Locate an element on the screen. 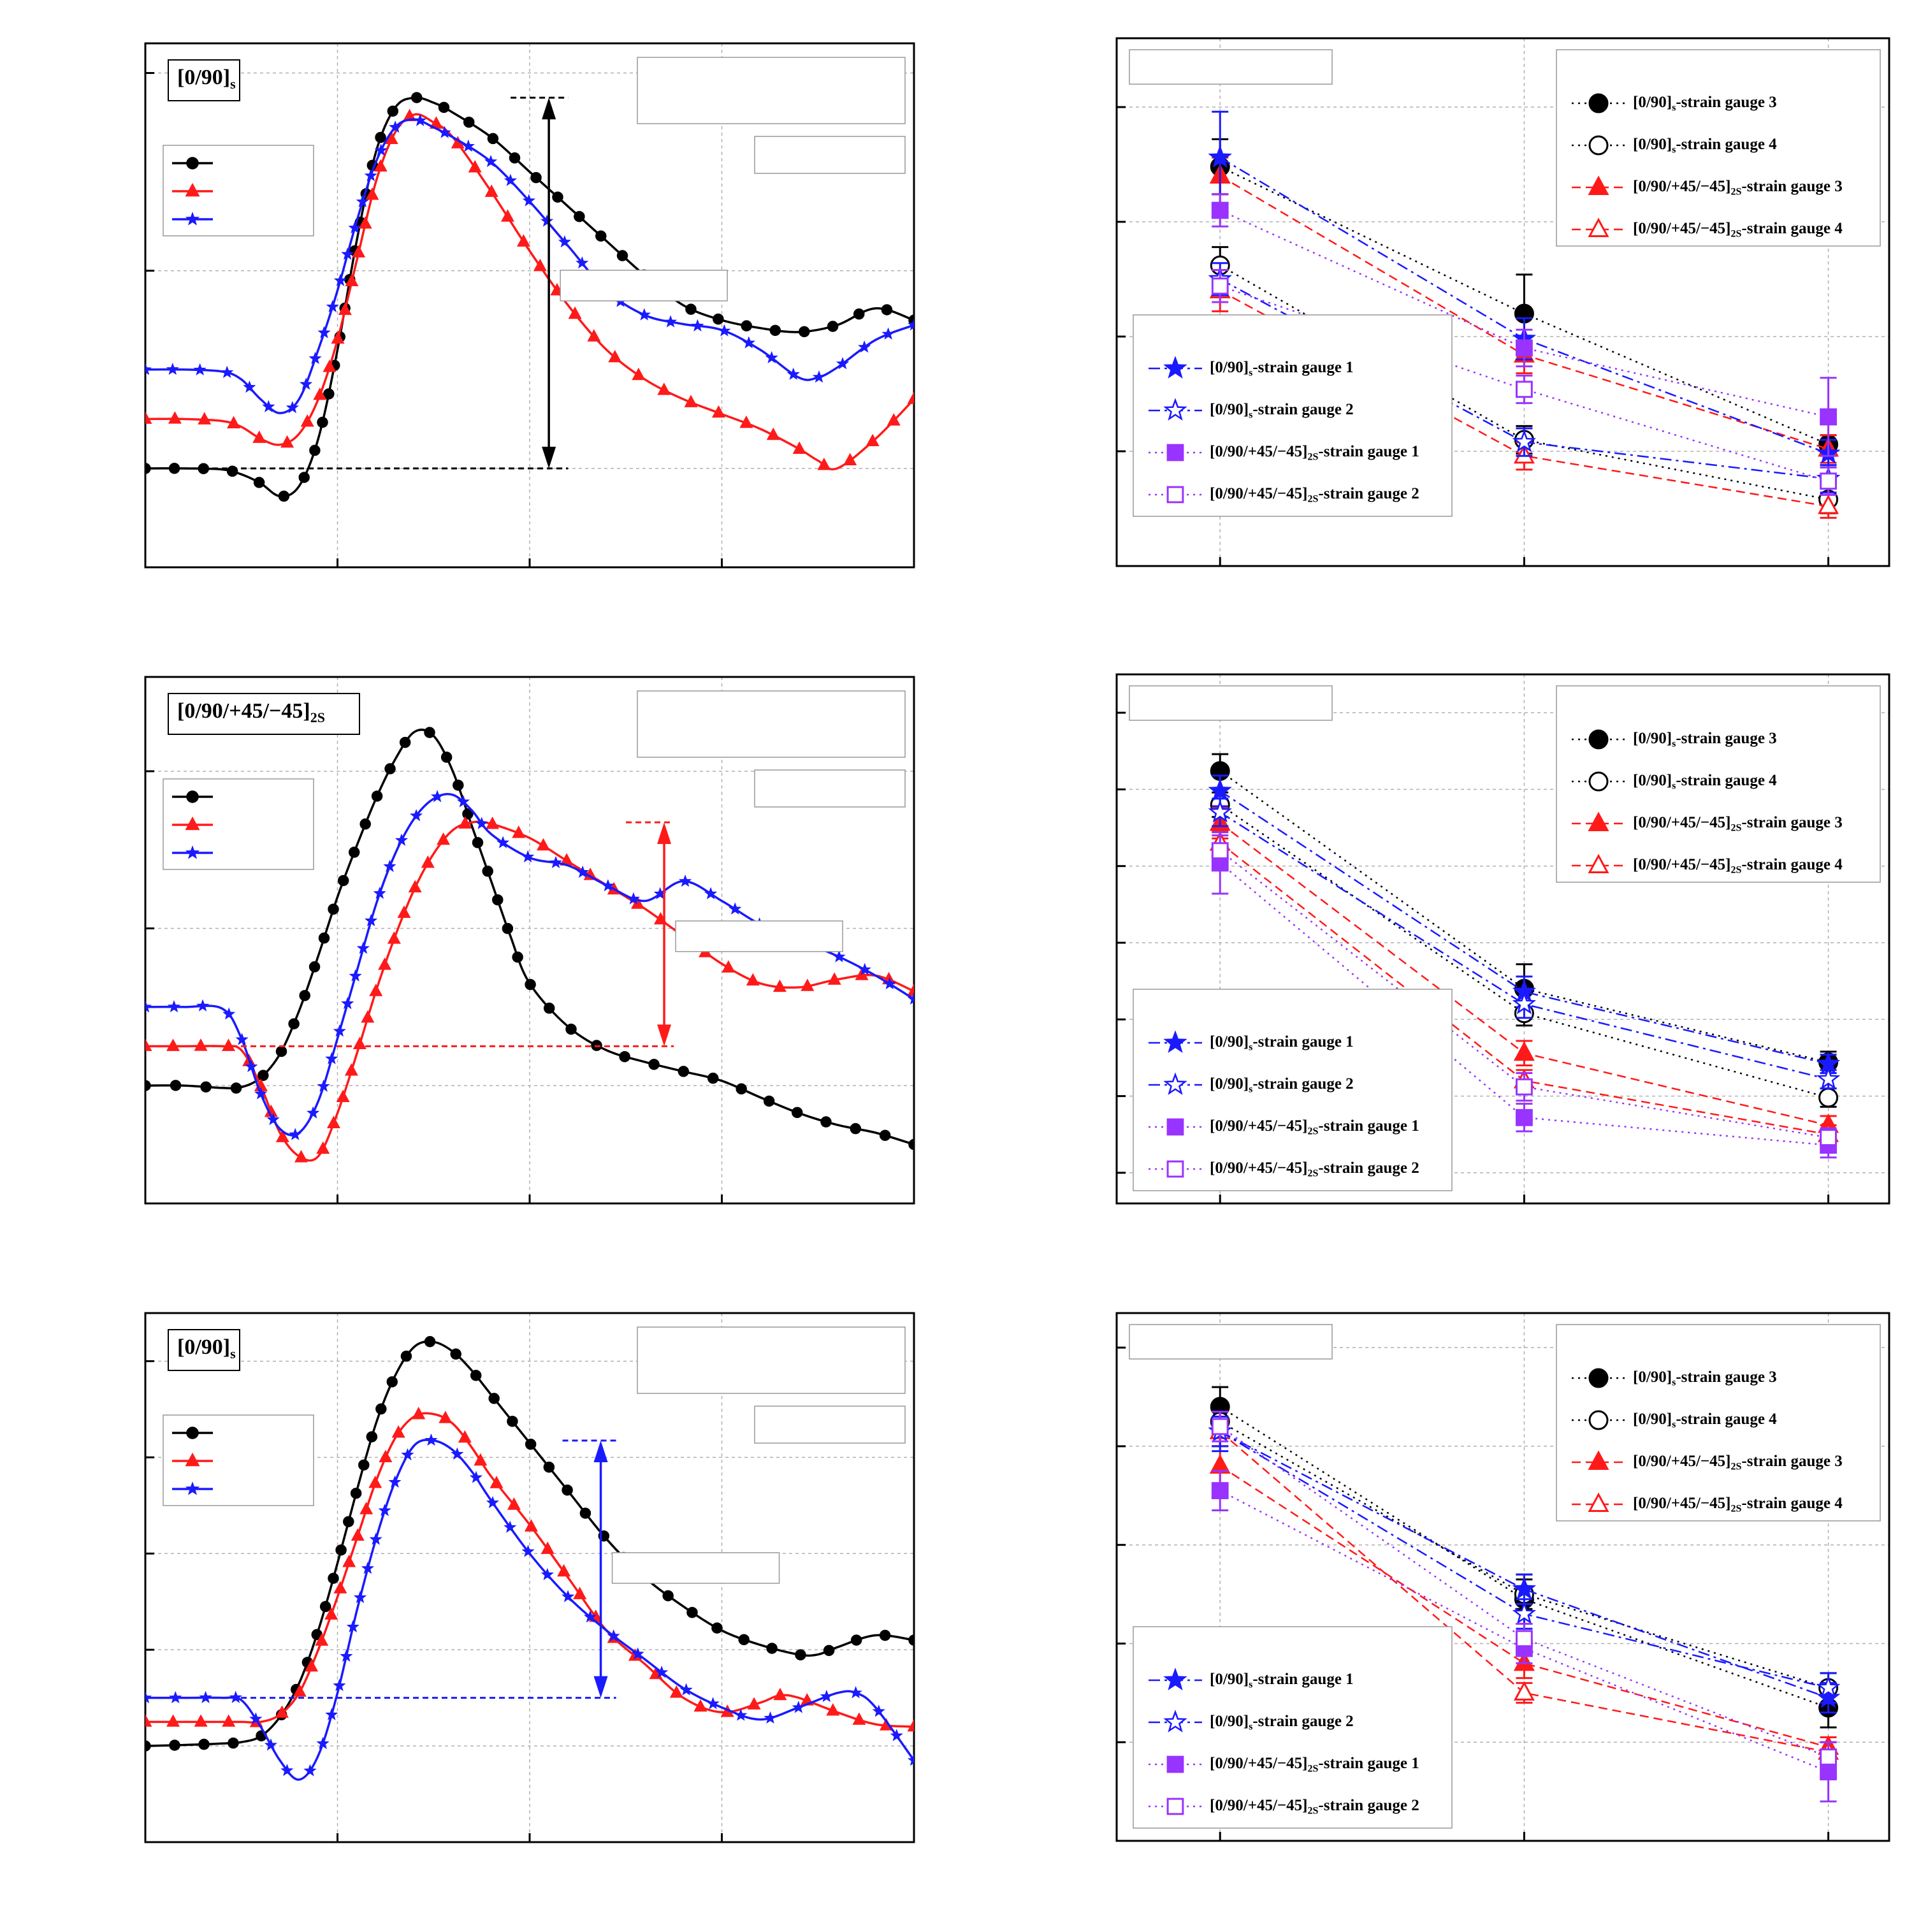 The width and height of the screenshot is (1907, 1932). panel-a: [0/90]s is located at coordinates (529, 305).